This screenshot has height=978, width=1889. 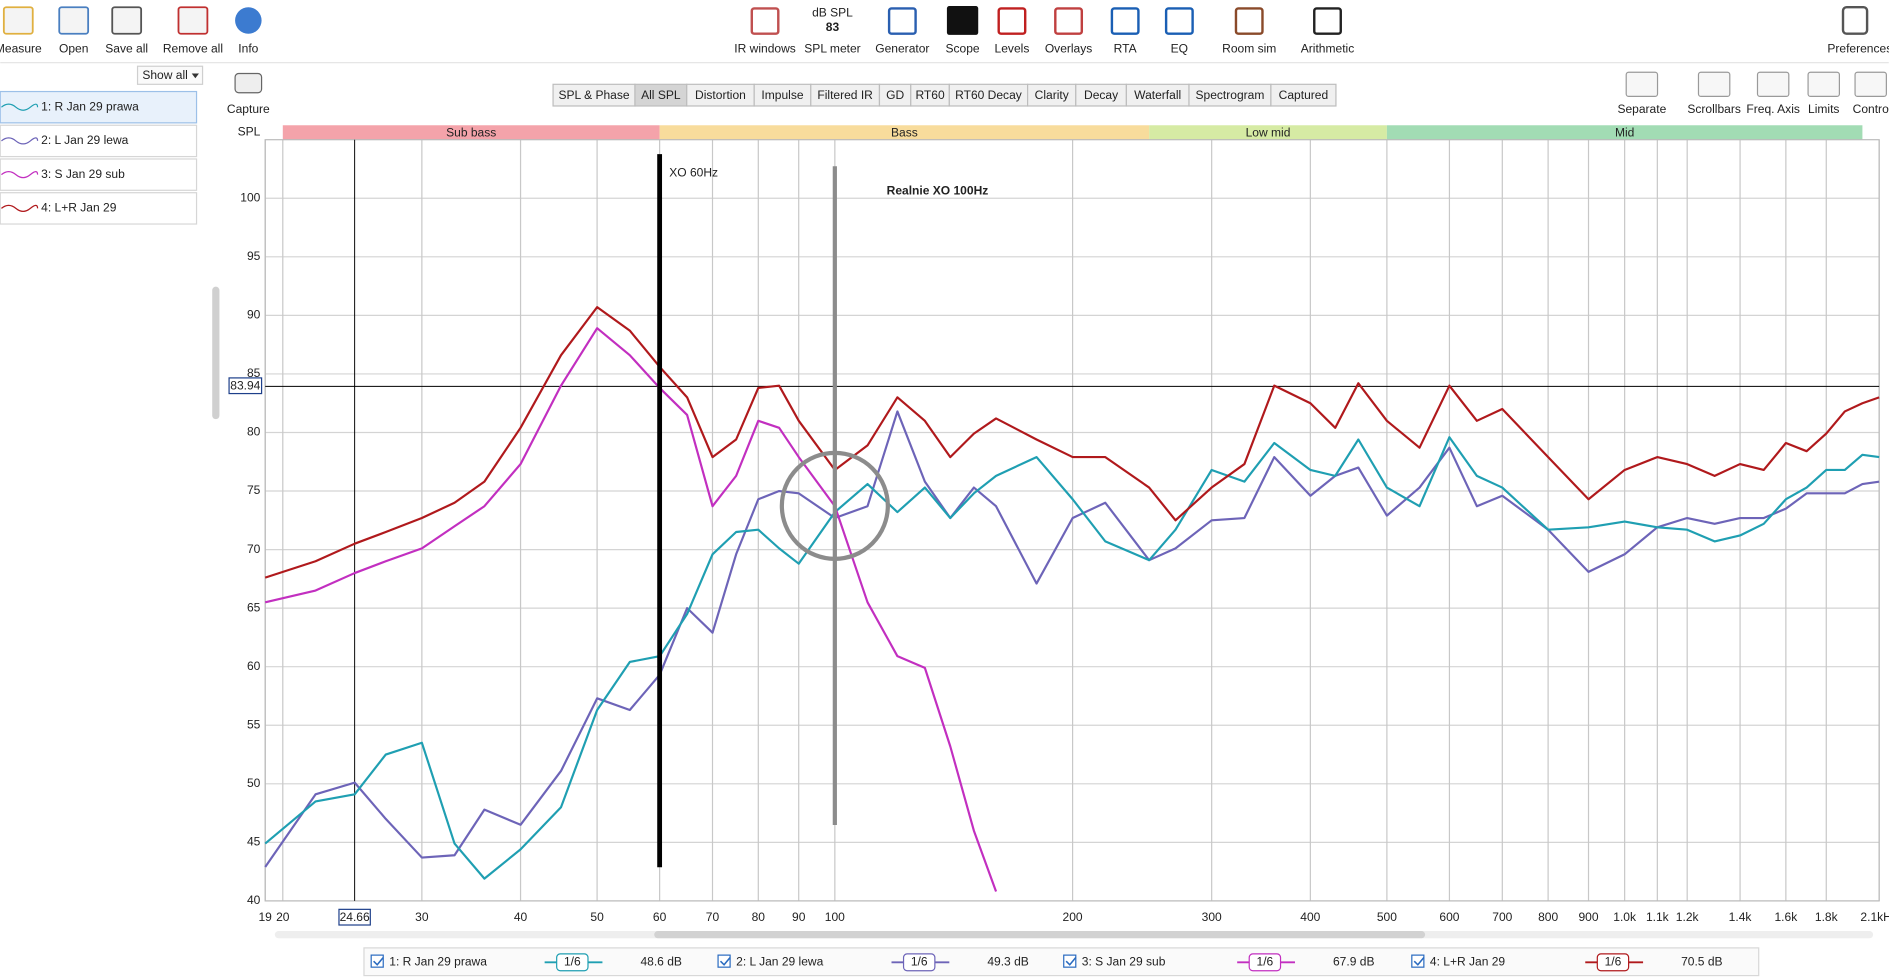 What do you see at coordinates (1688, 917) in the screenshot?
I see `x-tick-label: 1.2k` at bounding box center [1688, 917].